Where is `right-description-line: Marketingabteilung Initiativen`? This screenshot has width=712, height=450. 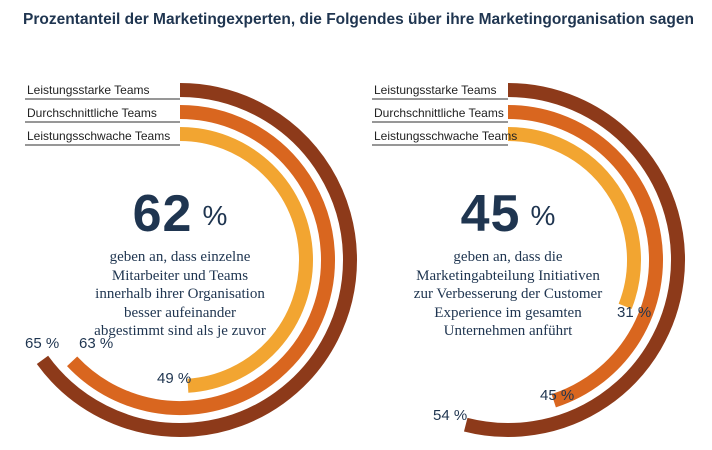 right-description-line: Marketingabteilung Initiativen is located at coordinates (508, 275).